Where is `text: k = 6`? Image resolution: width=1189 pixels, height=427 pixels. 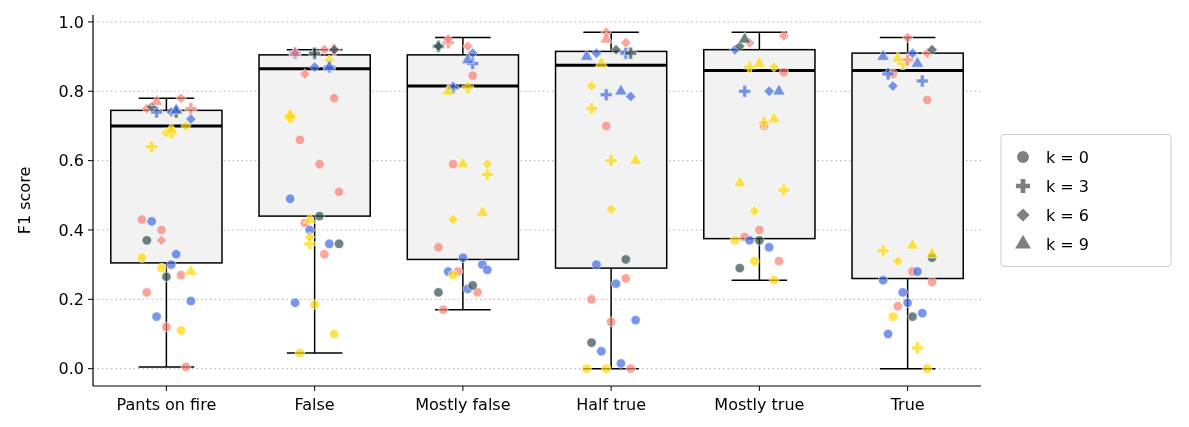
text: k = 6 is located at coordinates (1068, 215).